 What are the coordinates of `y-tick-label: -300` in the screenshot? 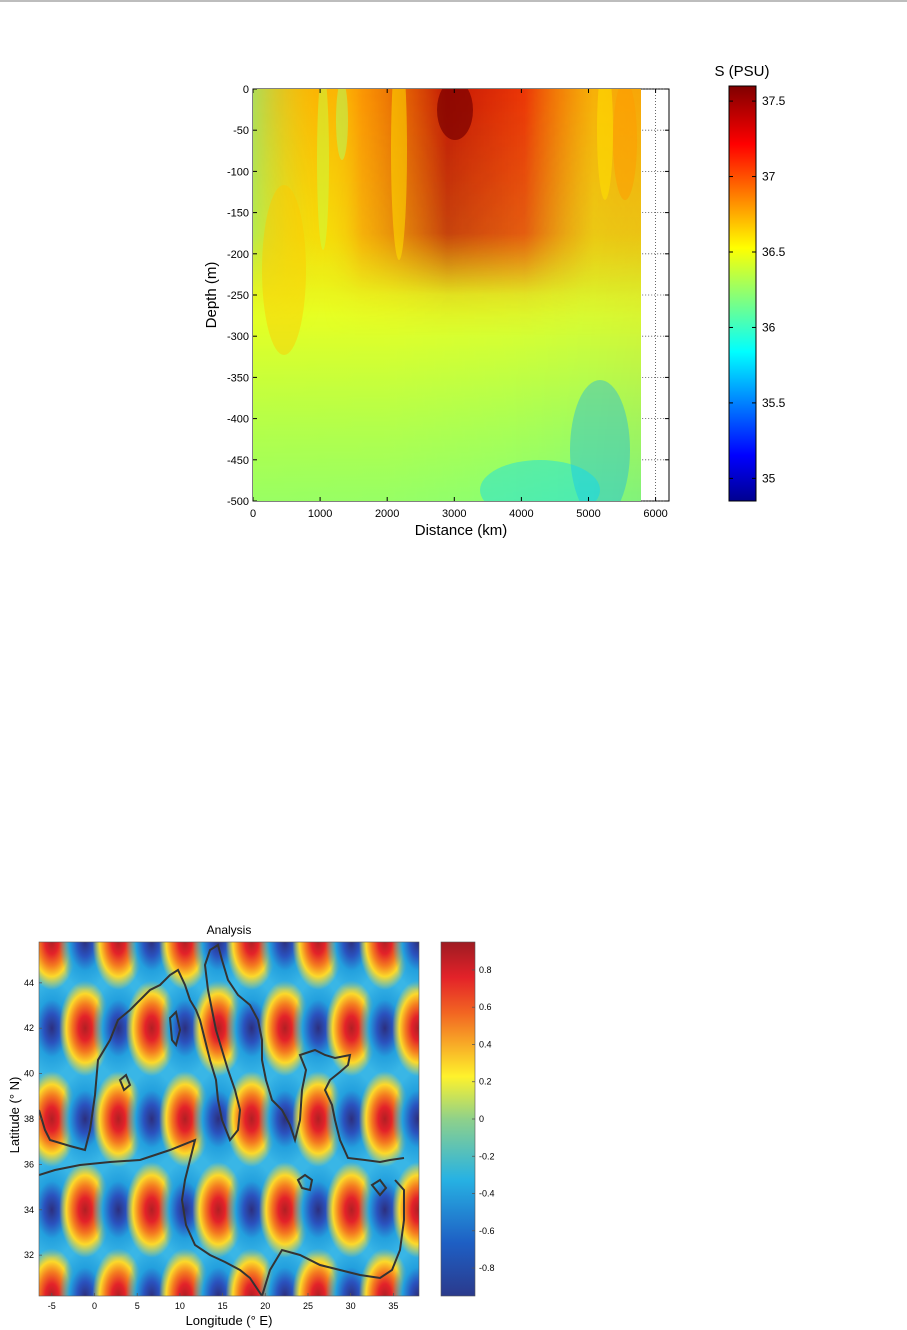 It's located at (238, 337).